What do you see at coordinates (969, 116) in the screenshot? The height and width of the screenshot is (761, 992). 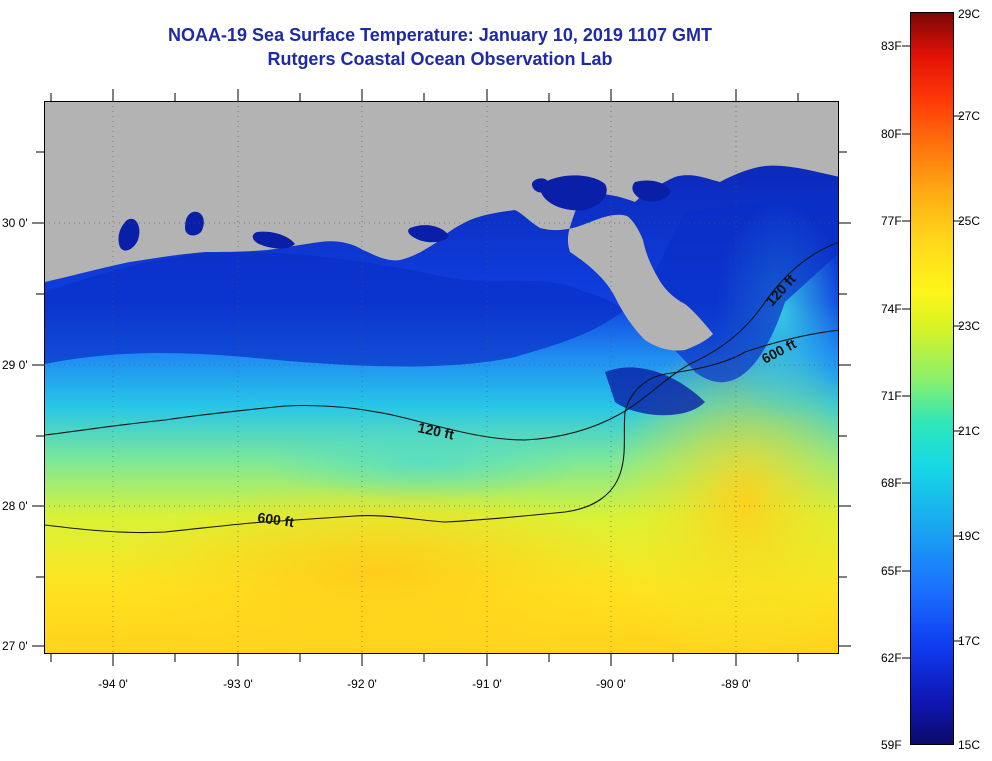 I see `colorbar-label-27c: 27C` at bounding box center [969, 116].